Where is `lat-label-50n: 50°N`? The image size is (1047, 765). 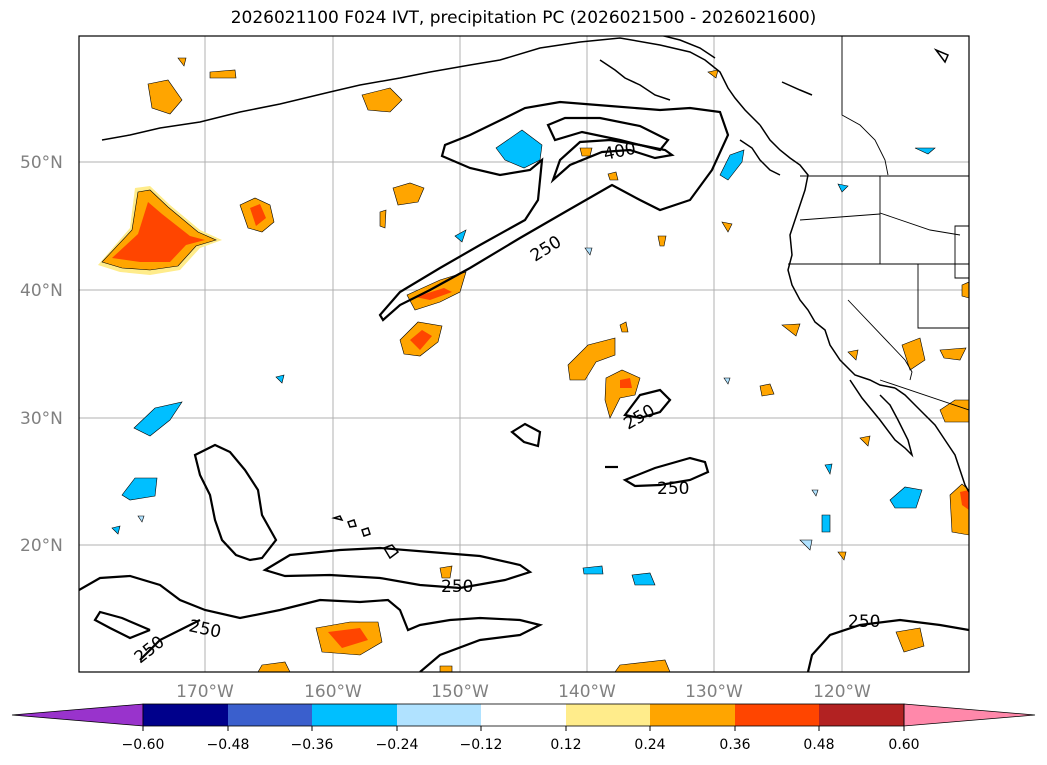
lat-label-50n: 50°N is located at coordinates (41, 163).